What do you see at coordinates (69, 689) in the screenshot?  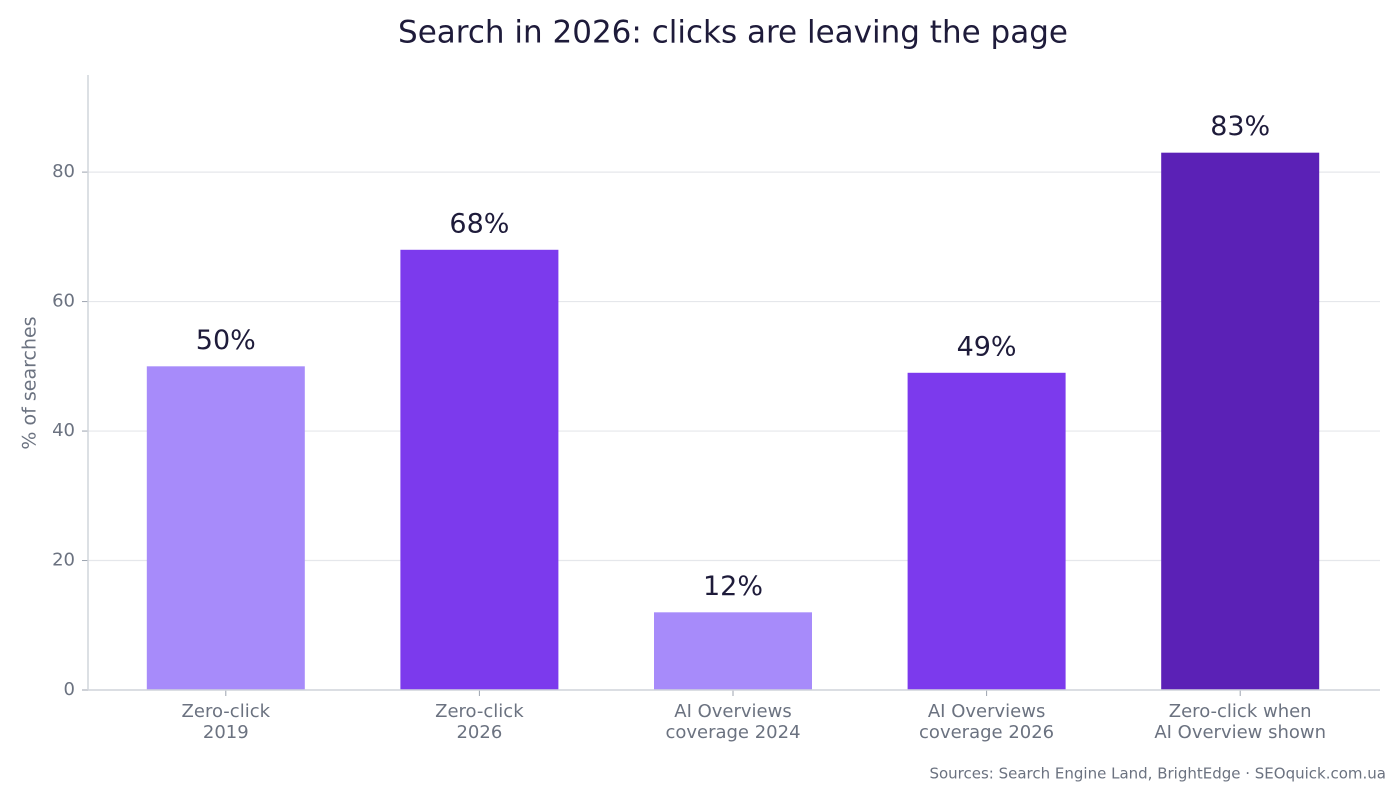 I see `y-tick-label: 0` at bounding box center [69, 689].